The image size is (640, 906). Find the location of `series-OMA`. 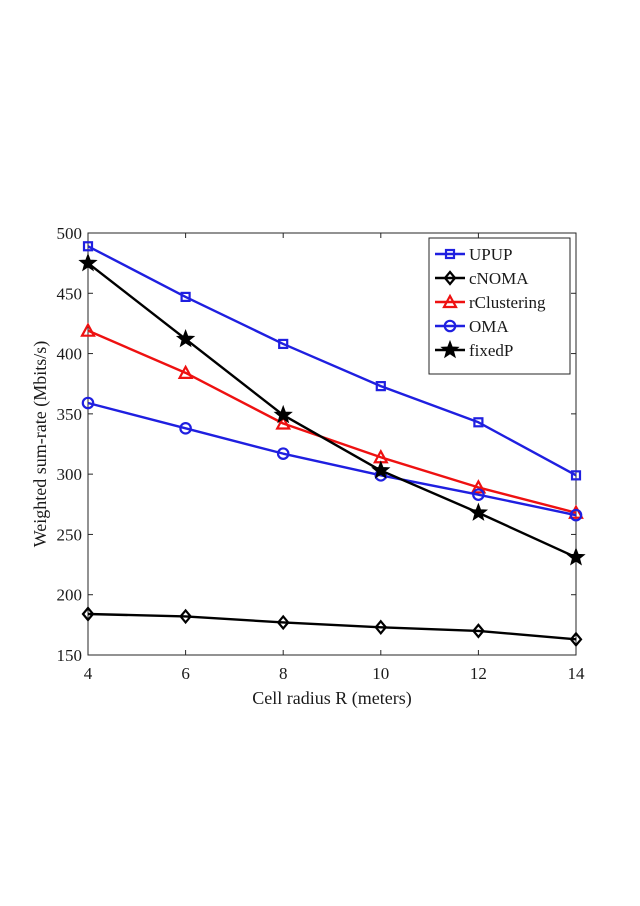

series-OMA is located at coordinates (332, 459).